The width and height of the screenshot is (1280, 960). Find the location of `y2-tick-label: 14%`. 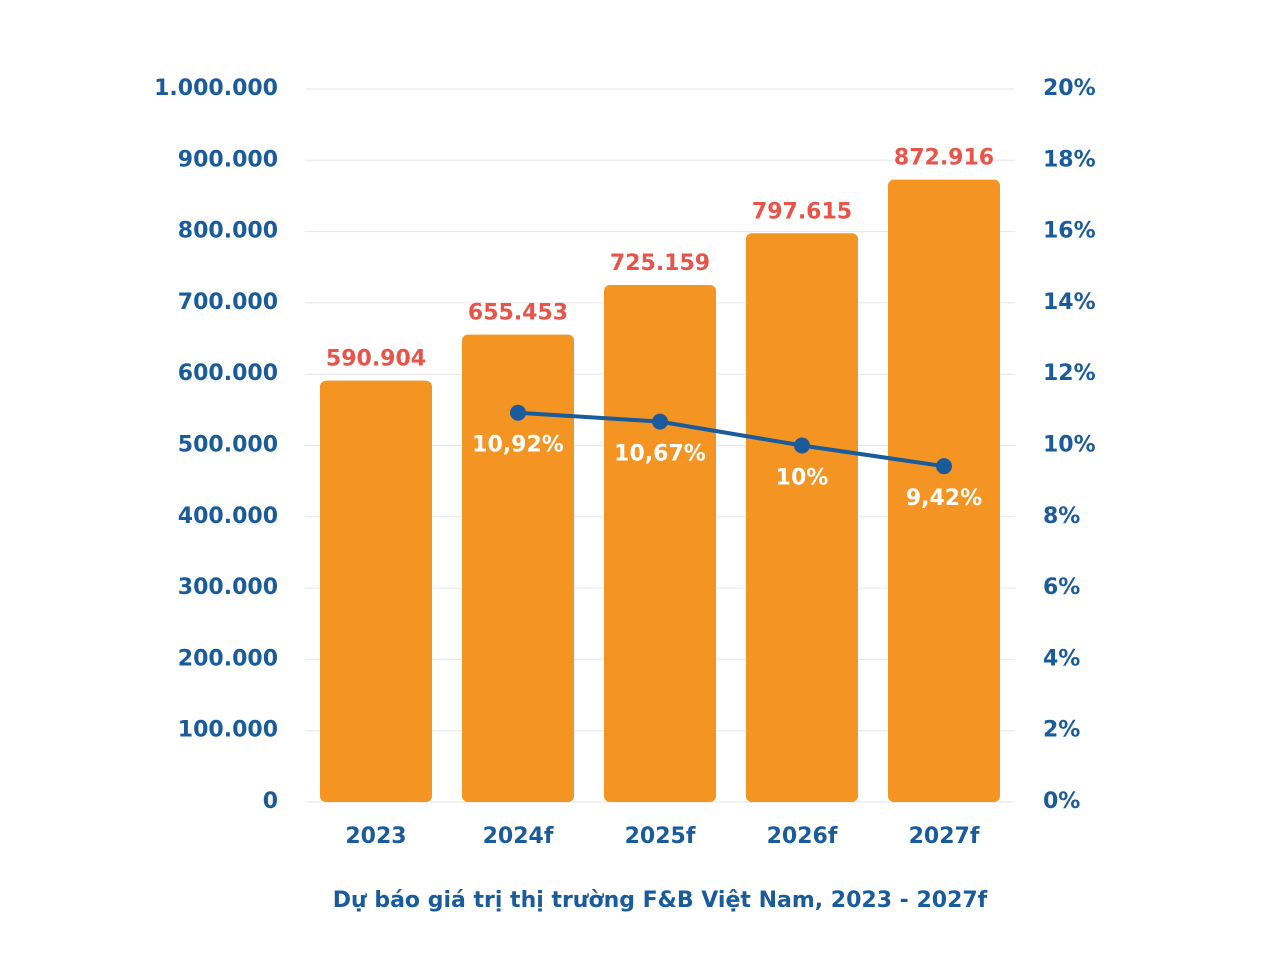

y2-tick-label: 14% is located at coordinates (1069, 302).